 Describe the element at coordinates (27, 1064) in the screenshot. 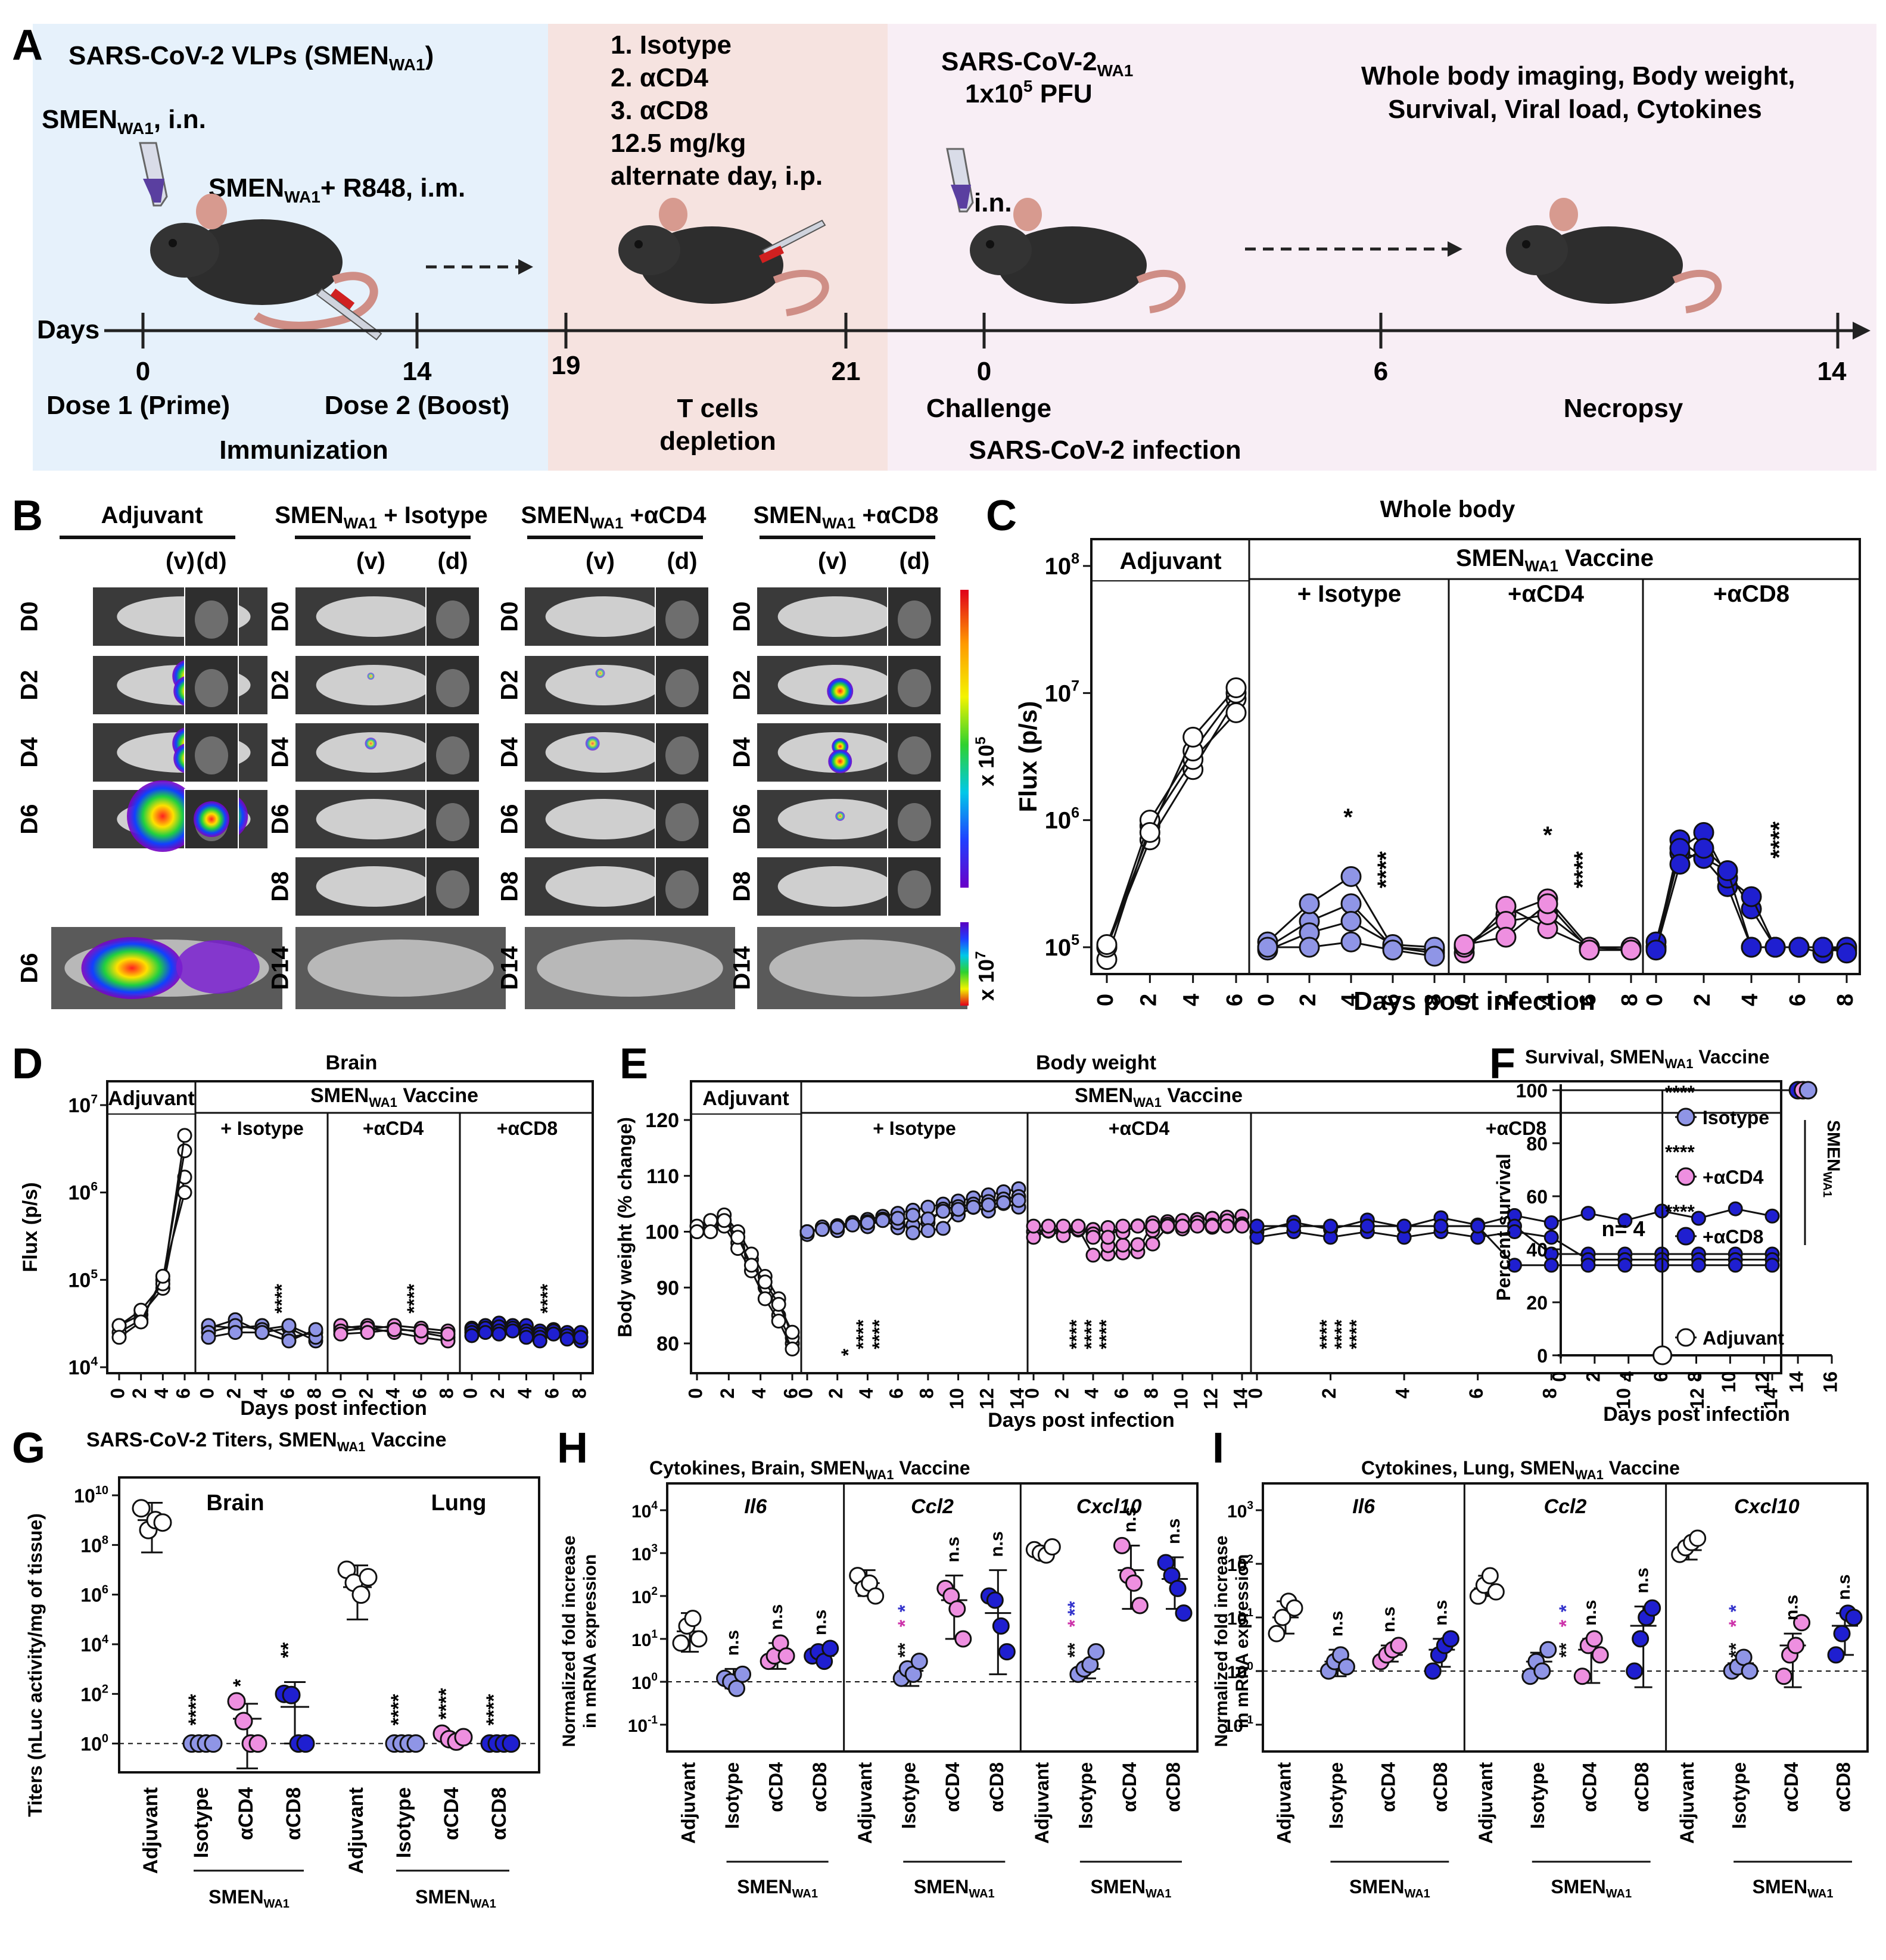

I see `panel-label-d: D` at that location.